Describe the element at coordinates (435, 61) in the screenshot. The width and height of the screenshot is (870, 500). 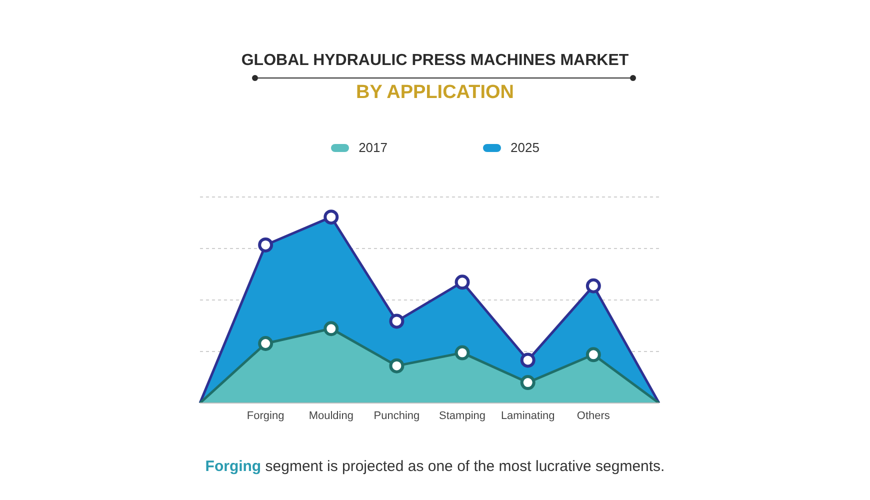
I see `chart-title: GLOBAL HYDRAULIC PRESS MACHINES MARKET` at that location.